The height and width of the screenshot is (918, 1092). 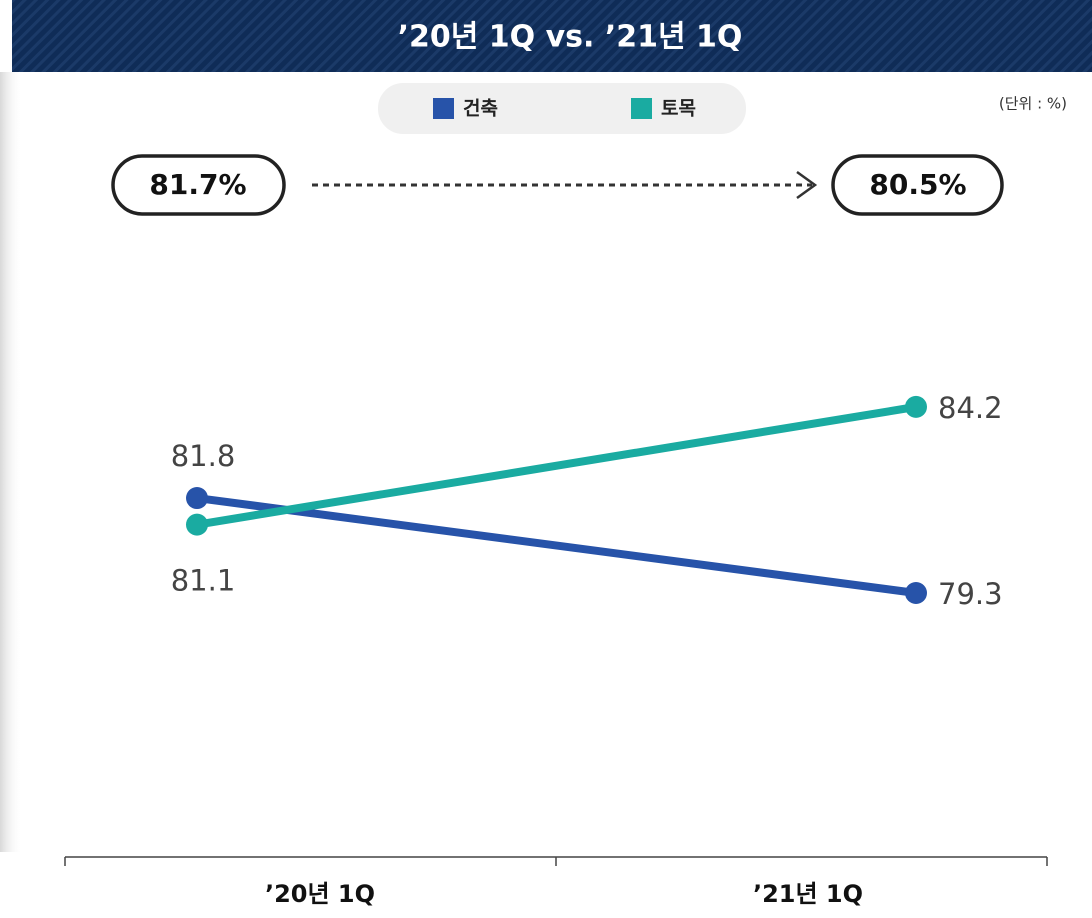 I want to click on header-band, so click(x=552, y=36).